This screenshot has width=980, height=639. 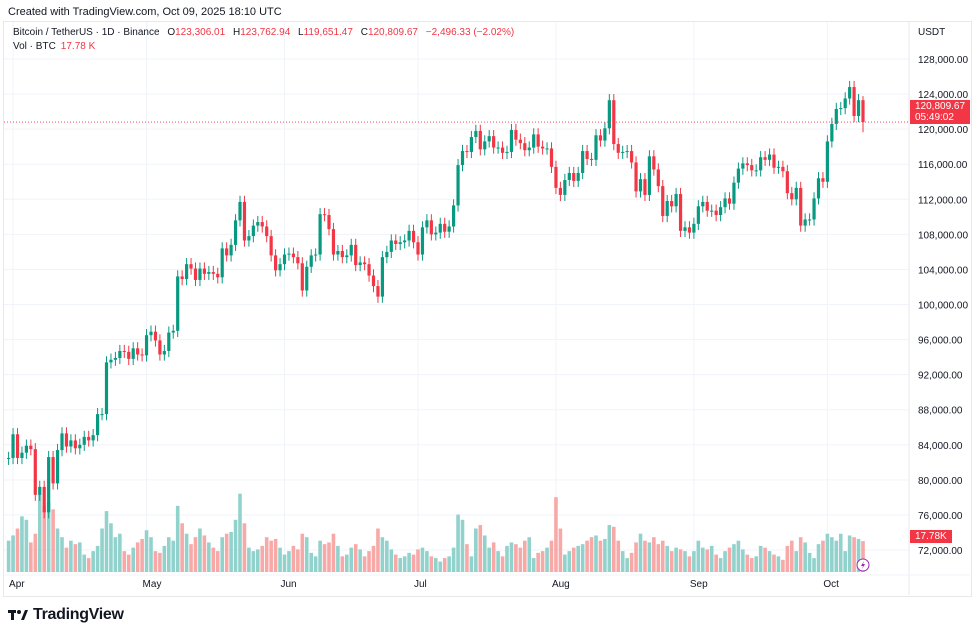 What do you see at coordinates (200, 32) in the screenshot?
I see `open-value: 123,306.01` at bounding box center [200, 32].